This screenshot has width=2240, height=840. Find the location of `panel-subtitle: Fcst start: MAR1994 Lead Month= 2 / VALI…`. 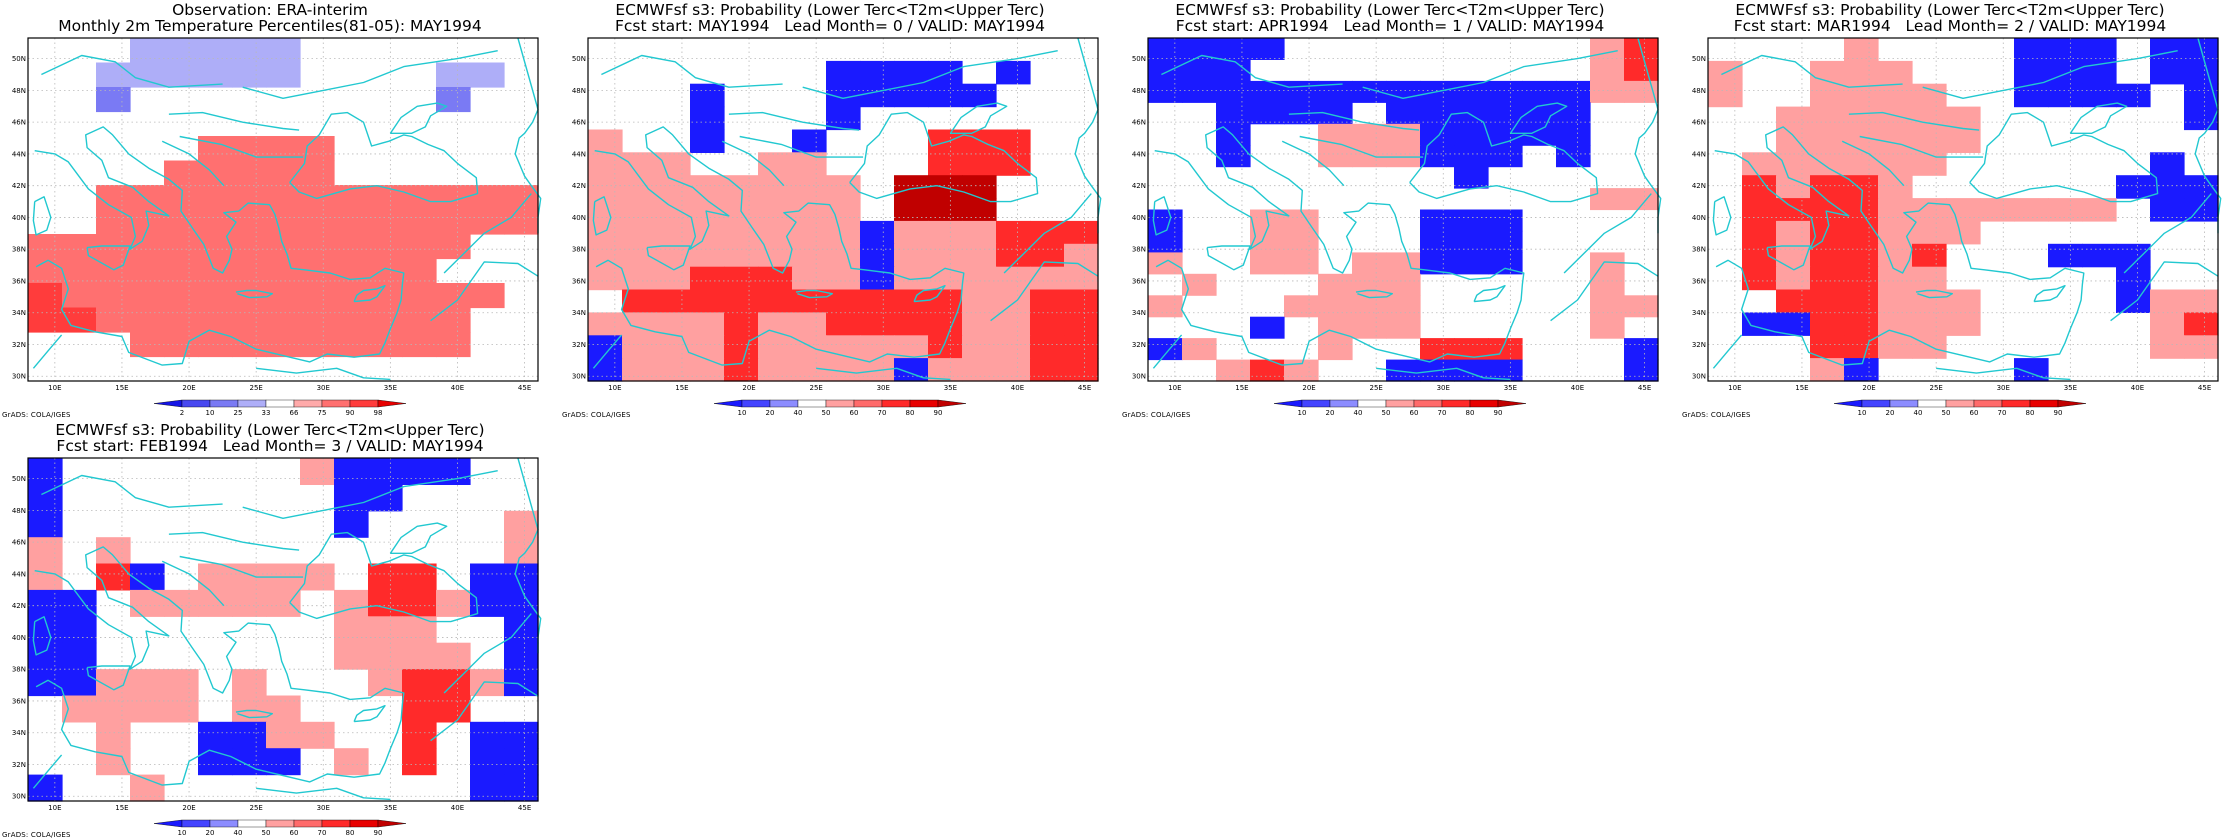

panel-subtitle: Fcst start: MAR1994 Lead Month= 2 / VALI… is located at coordinates (1950, 26).